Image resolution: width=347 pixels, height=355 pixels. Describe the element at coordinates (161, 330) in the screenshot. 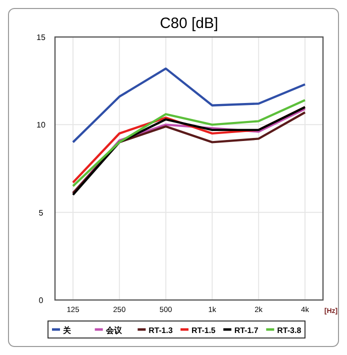

I see `legend-label: RT-1.3` at that location.